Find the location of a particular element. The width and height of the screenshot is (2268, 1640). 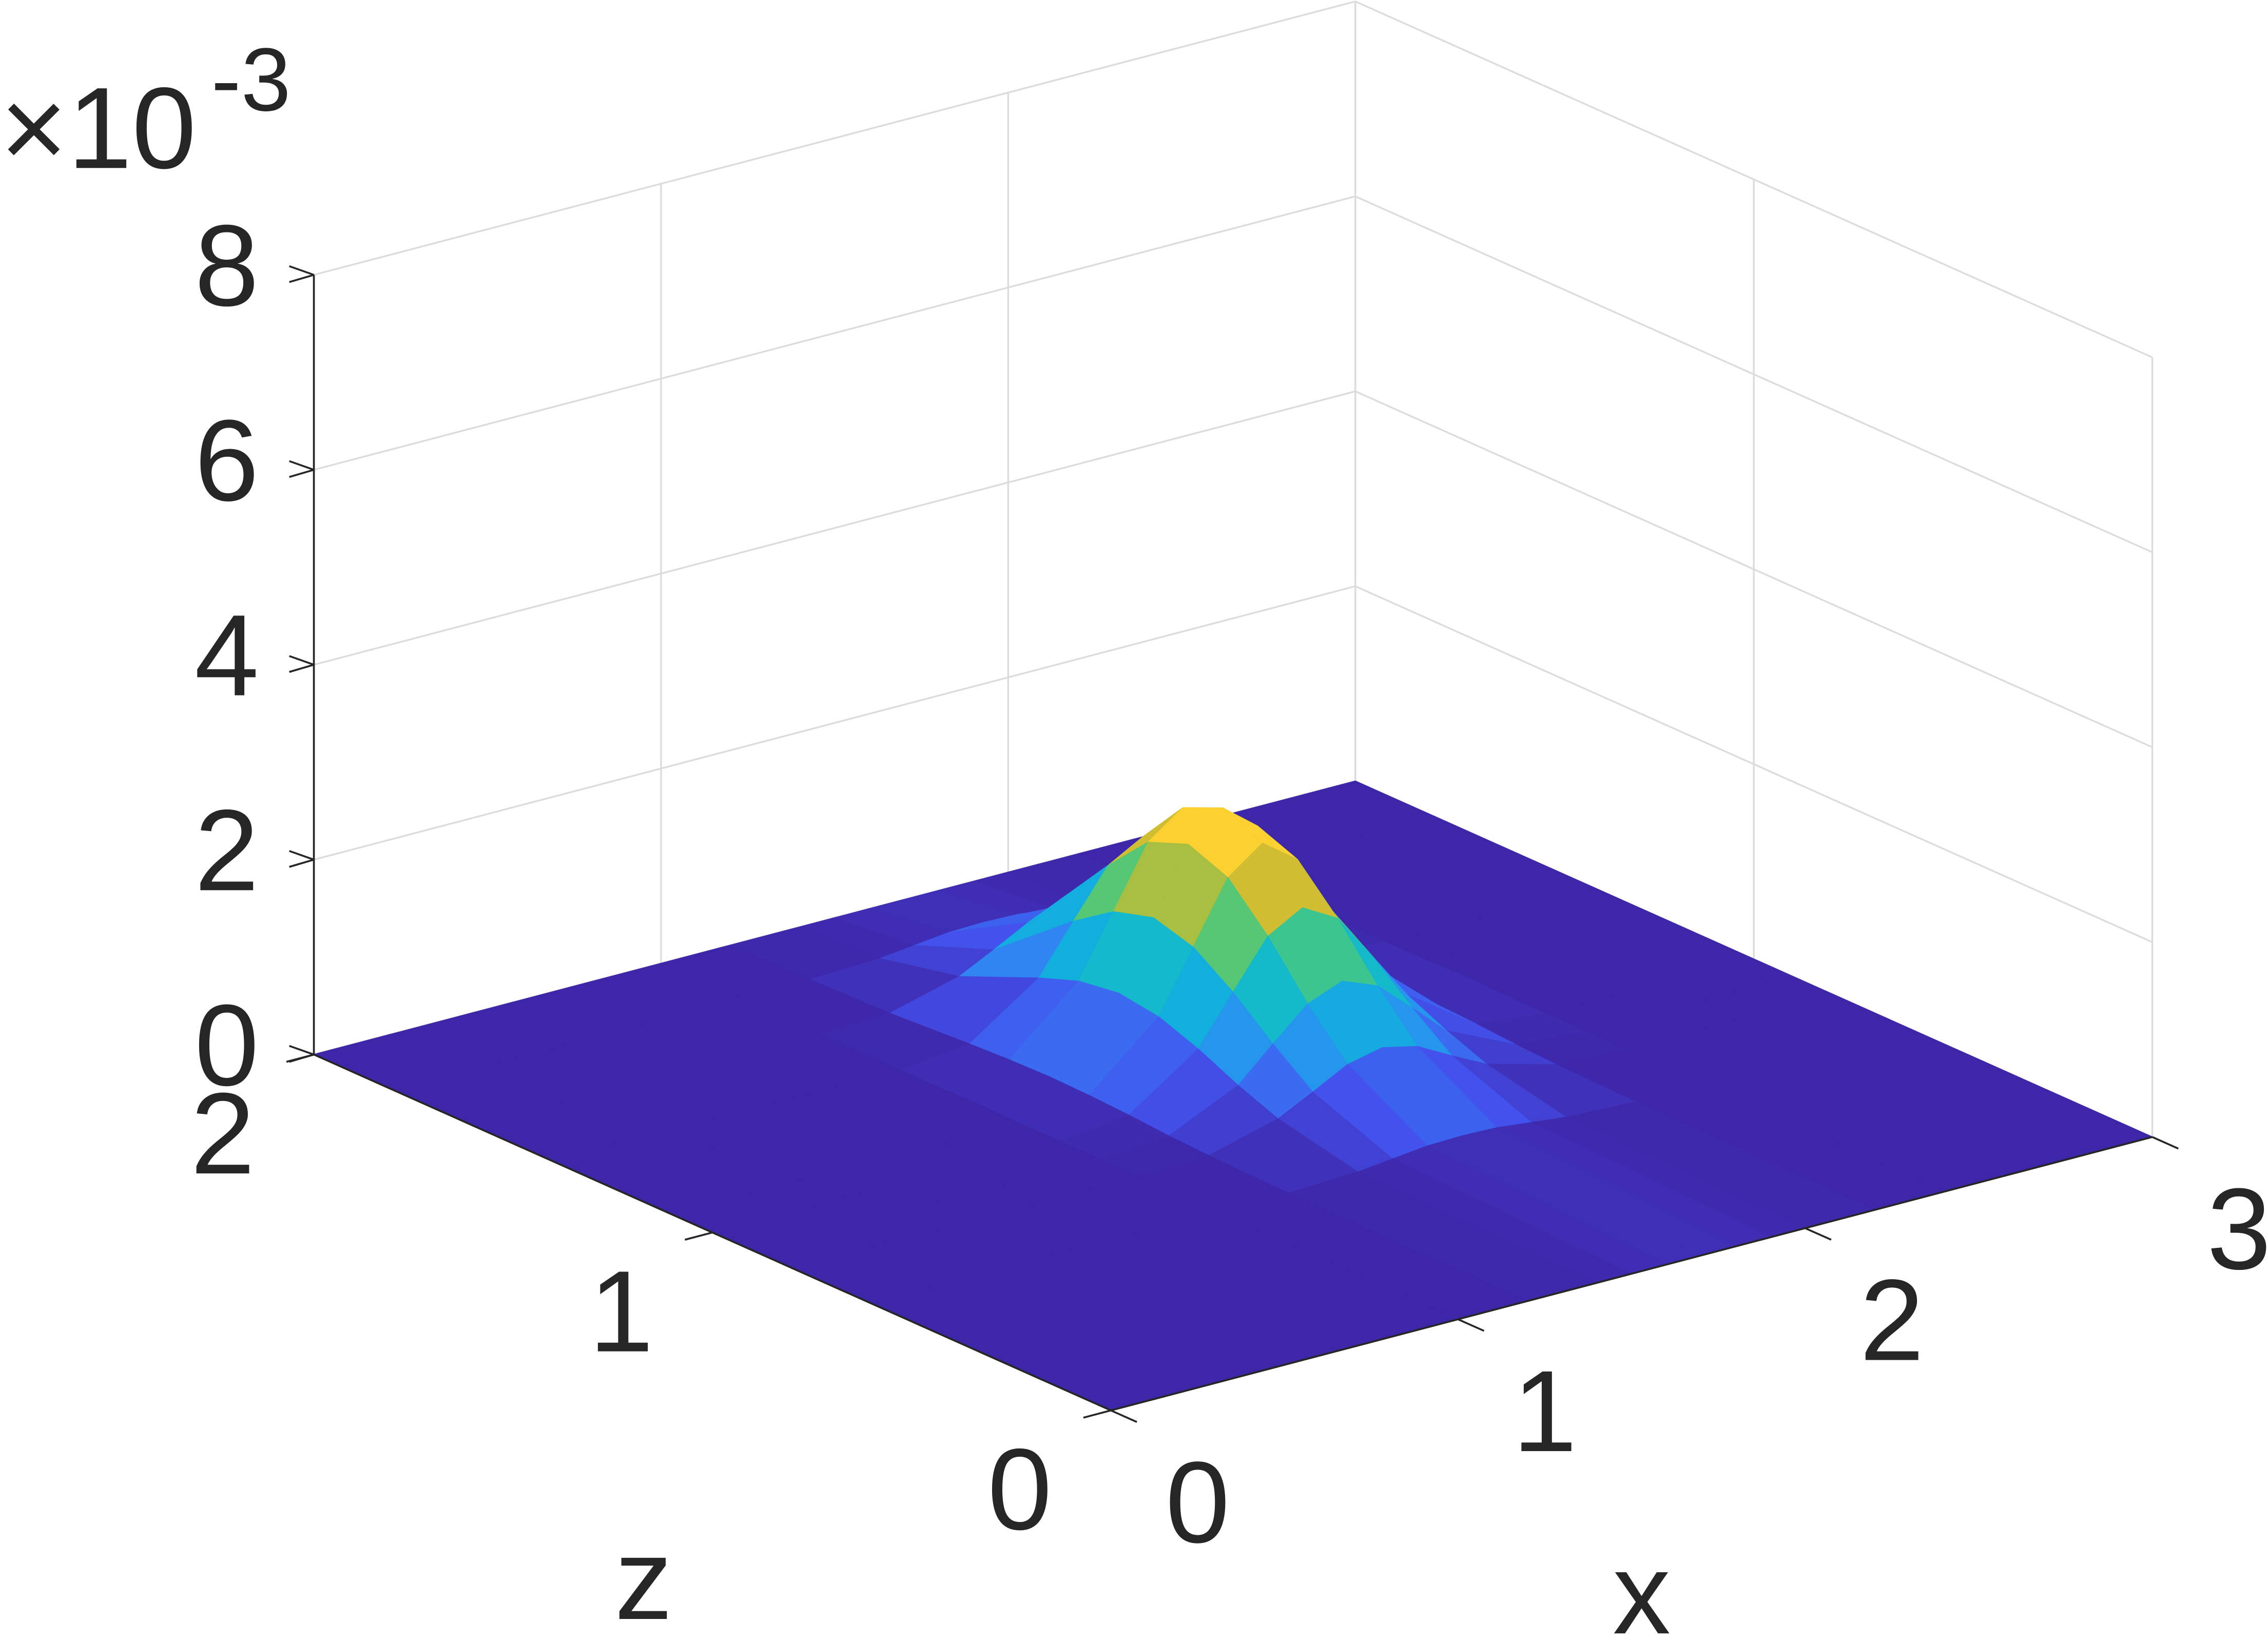

z-axis-title: z is located at coordinates (644, 1577).